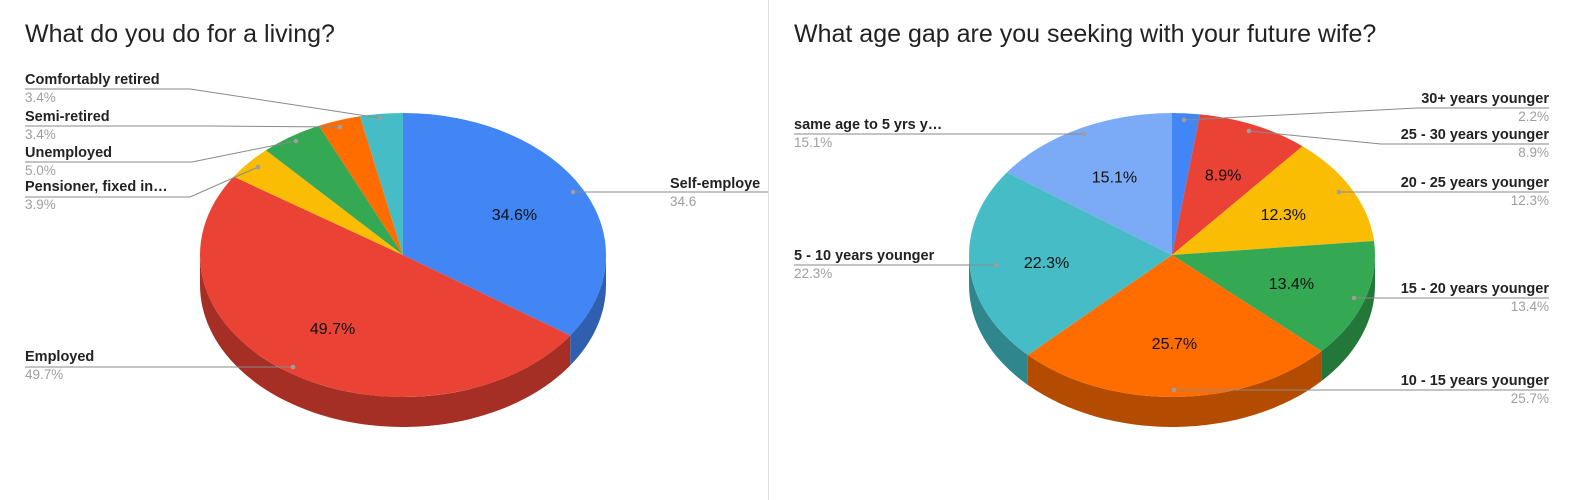 The image size is (1581, 500). I want to click on legend-label-10-15-years-younger: 10 - 15 years younger 25.7%, so click(1360, 389).